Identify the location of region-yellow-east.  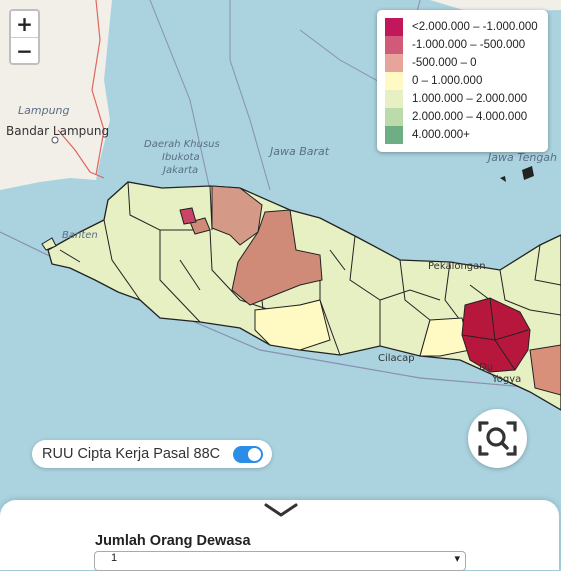
(445, 337).